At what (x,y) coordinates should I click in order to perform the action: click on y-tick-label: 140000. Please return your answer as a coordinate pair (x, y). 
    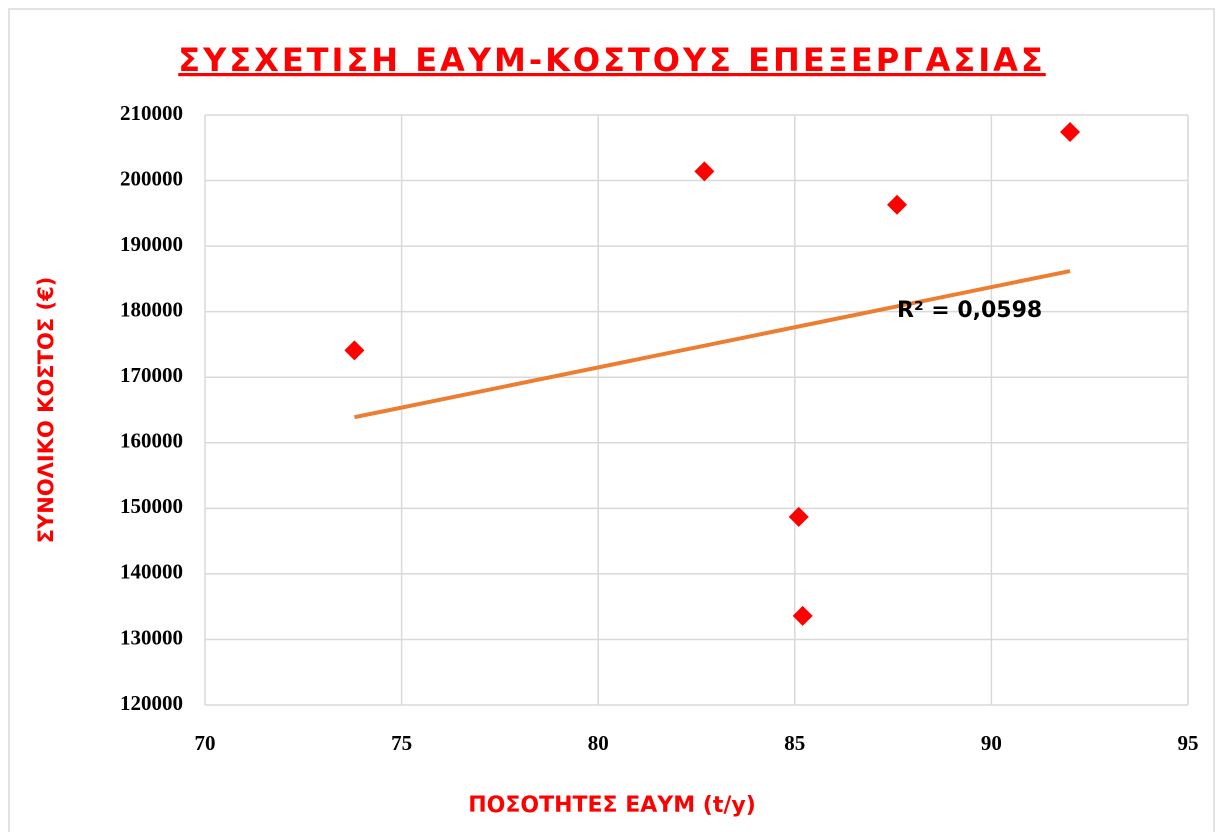
    Looking at the image, I should click on (151, 572).